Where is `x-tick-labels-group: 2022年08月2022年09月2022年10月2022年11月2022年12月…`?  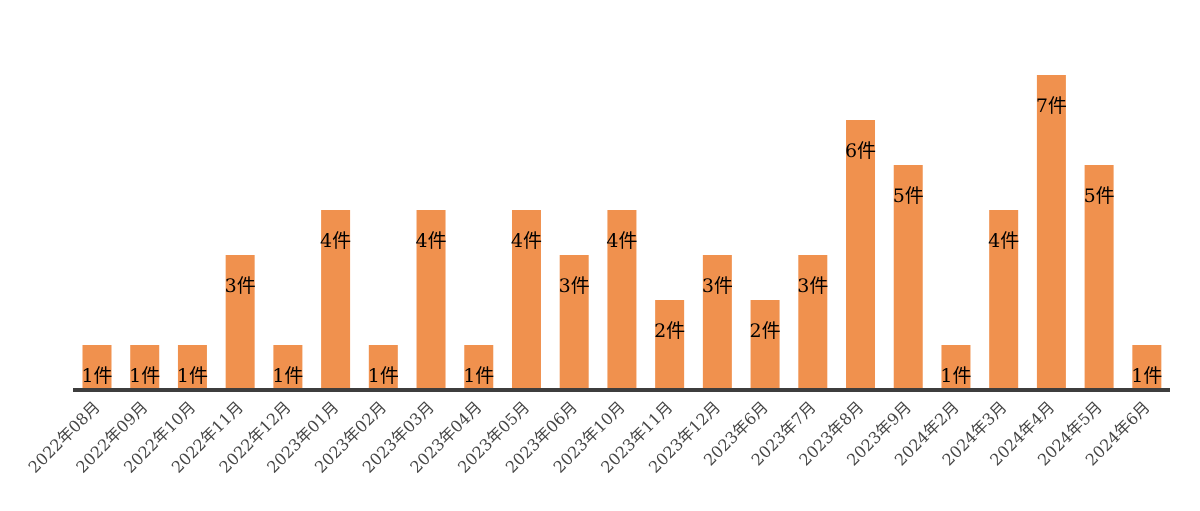
x-tick-labels-group: 2022年08月2022年09月2022年10月2022年11月2022年12月… is located at coordinates (589, 436).